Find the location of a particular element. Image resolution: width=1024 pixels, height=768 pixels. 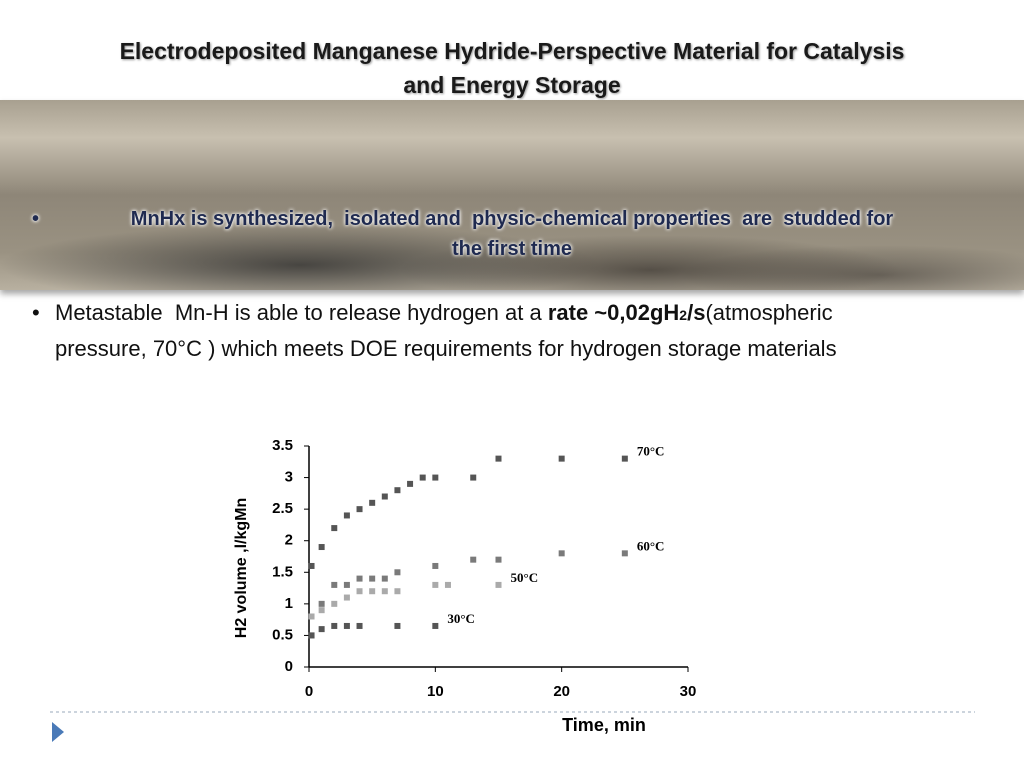

subscript: 2 is located at coordinates (683, 315).